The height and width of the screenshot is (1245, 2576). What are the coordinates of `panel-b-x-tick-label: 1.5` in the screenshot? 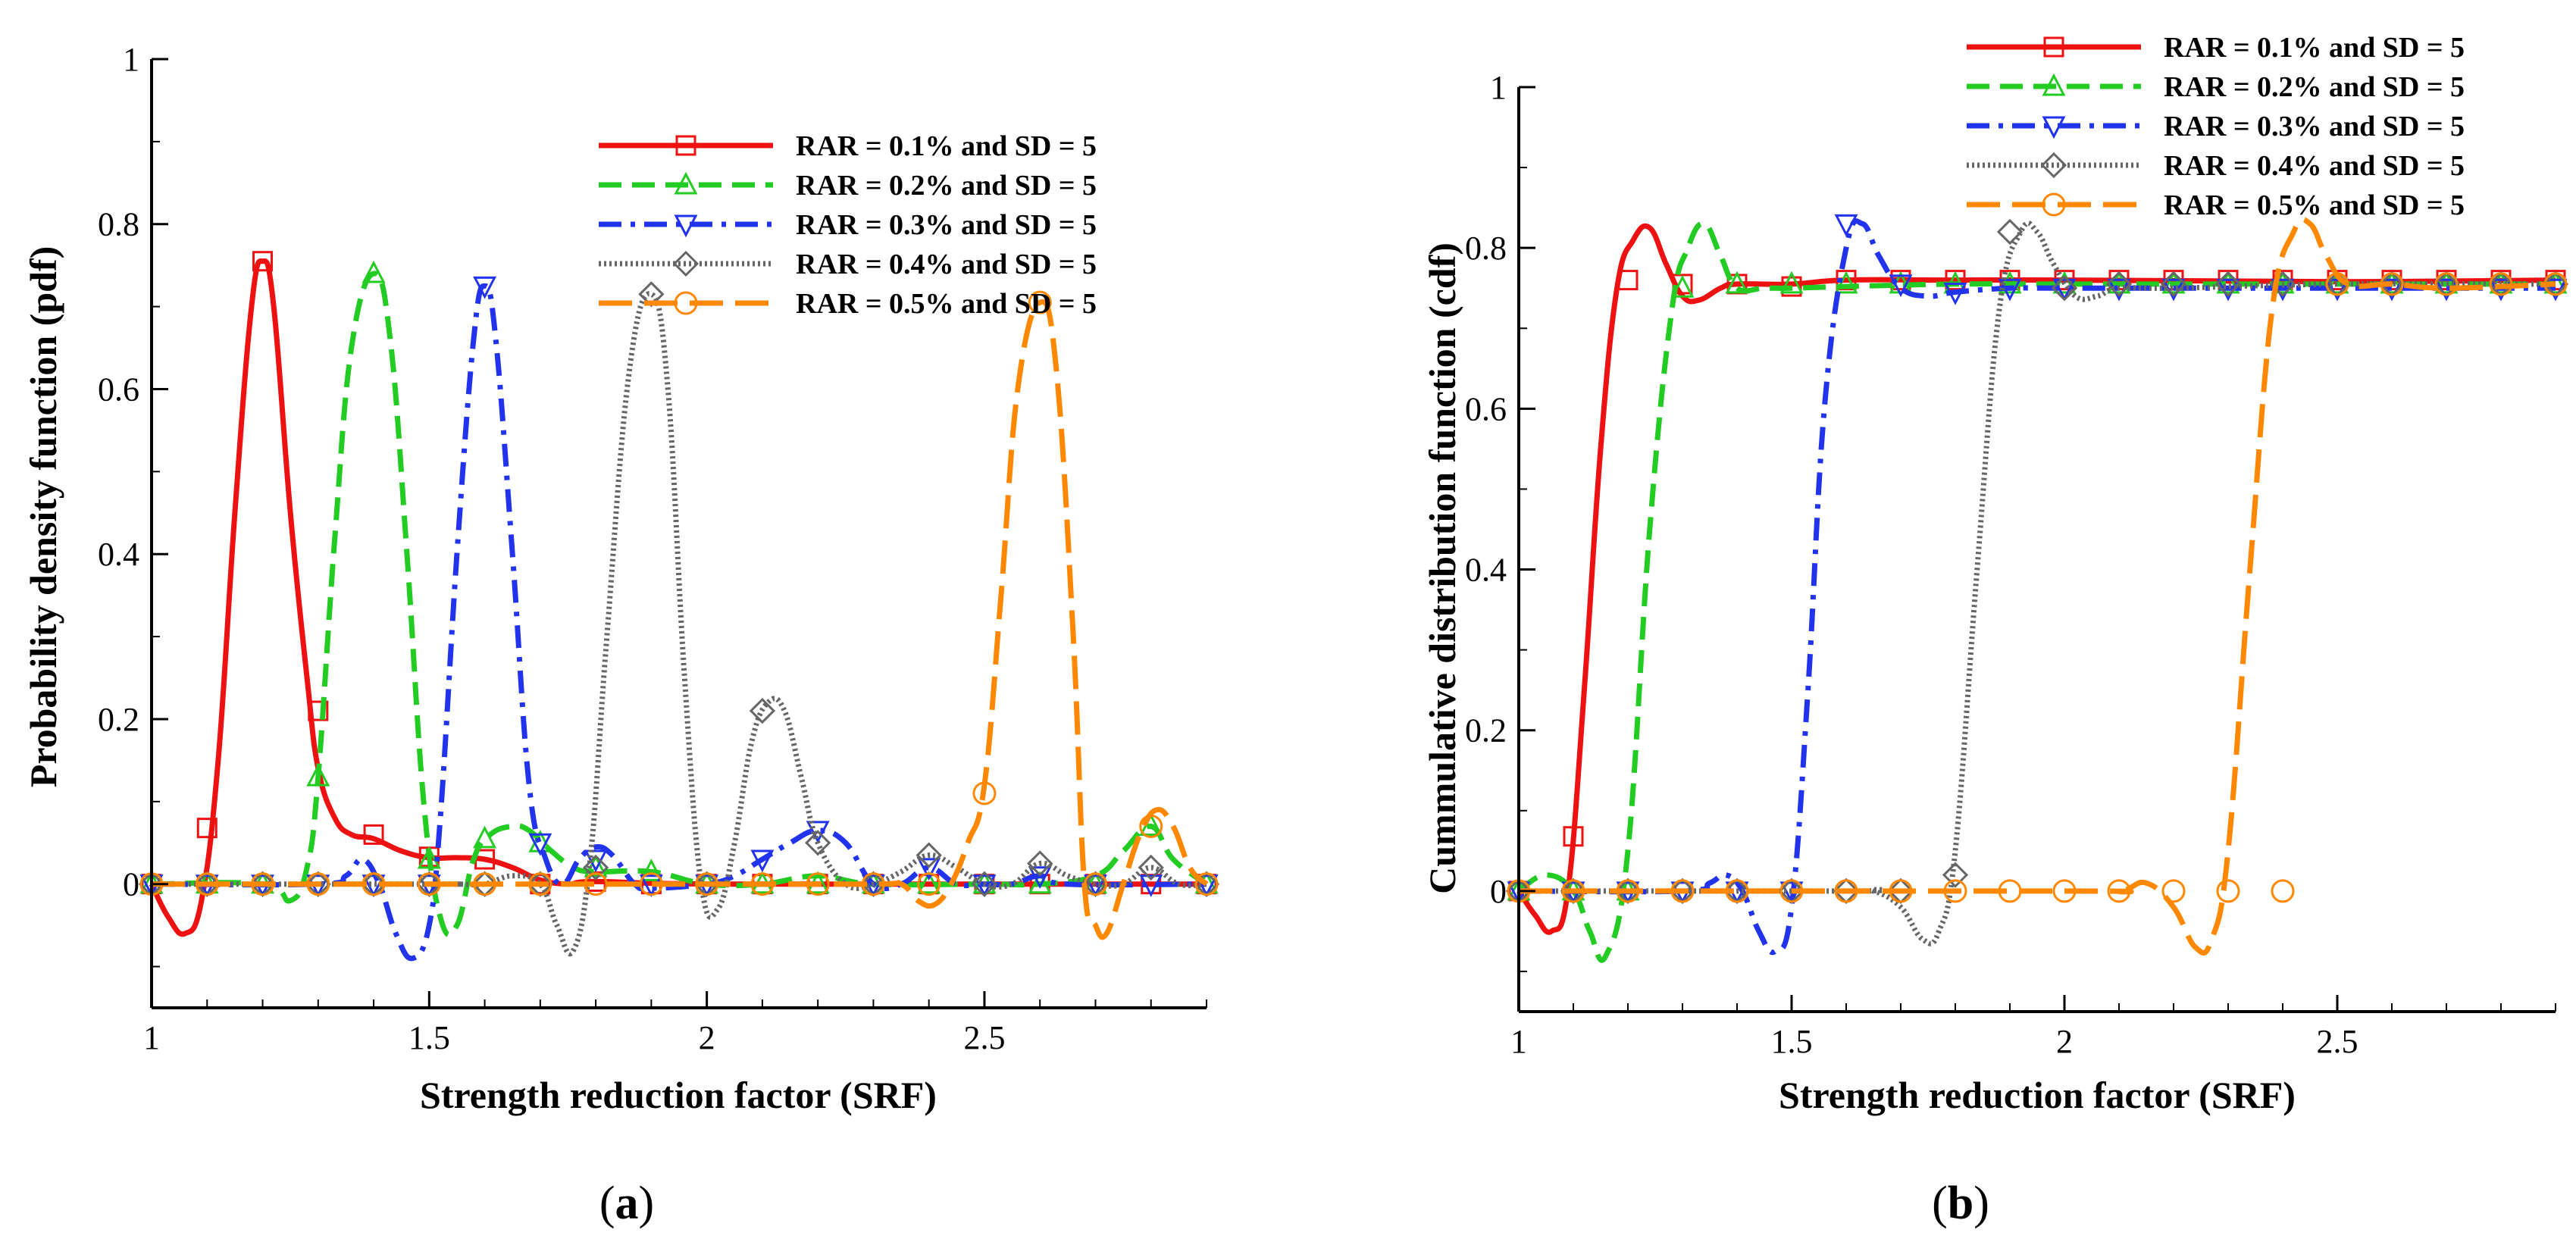 It's located at (1792, 1041).